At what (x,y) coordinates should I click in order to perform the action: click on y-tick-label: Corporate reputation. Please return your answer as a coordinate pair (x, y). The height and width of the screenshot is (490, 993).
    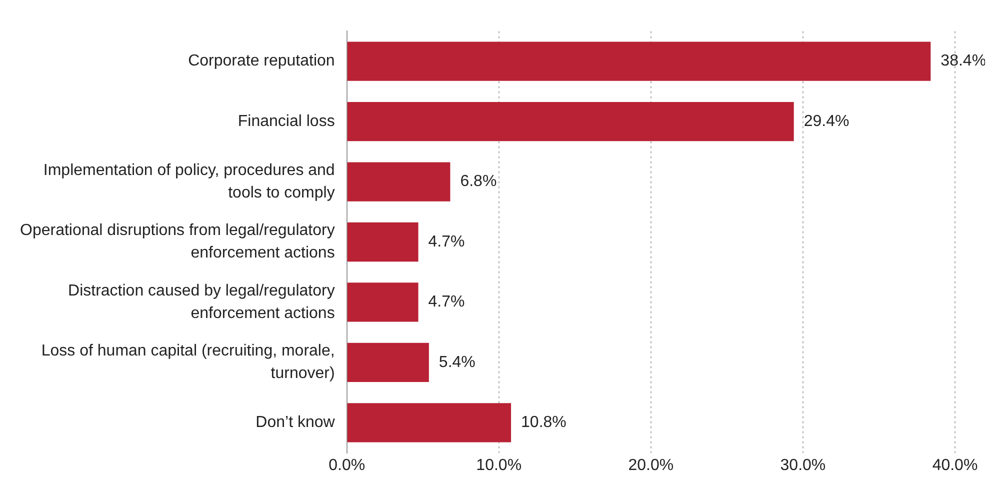
    Looking at the image, I should click on (261, 61).